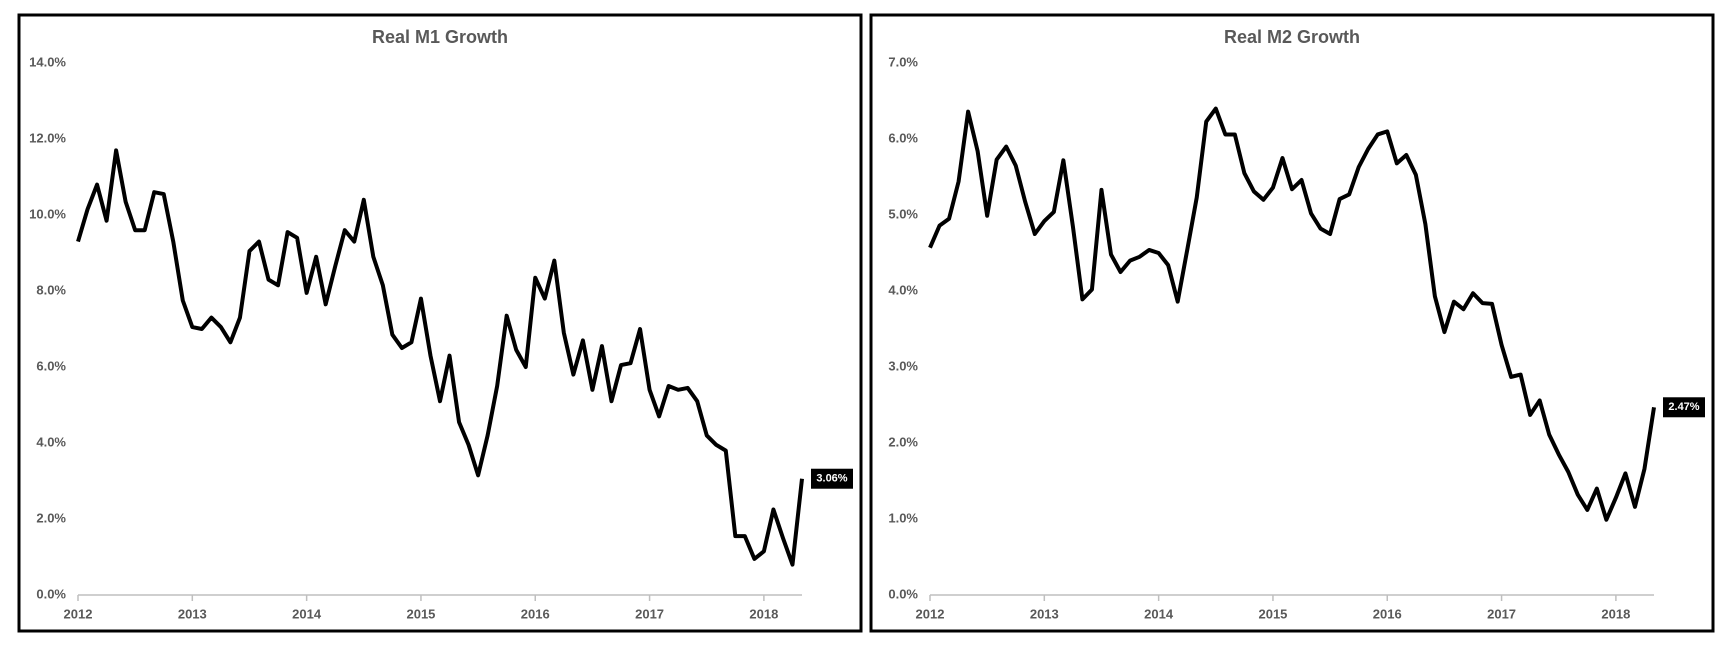 The height and width of the screenshot is (654, 1727). I want to click on y-tick-label: 14.0%, so click(47, 61).